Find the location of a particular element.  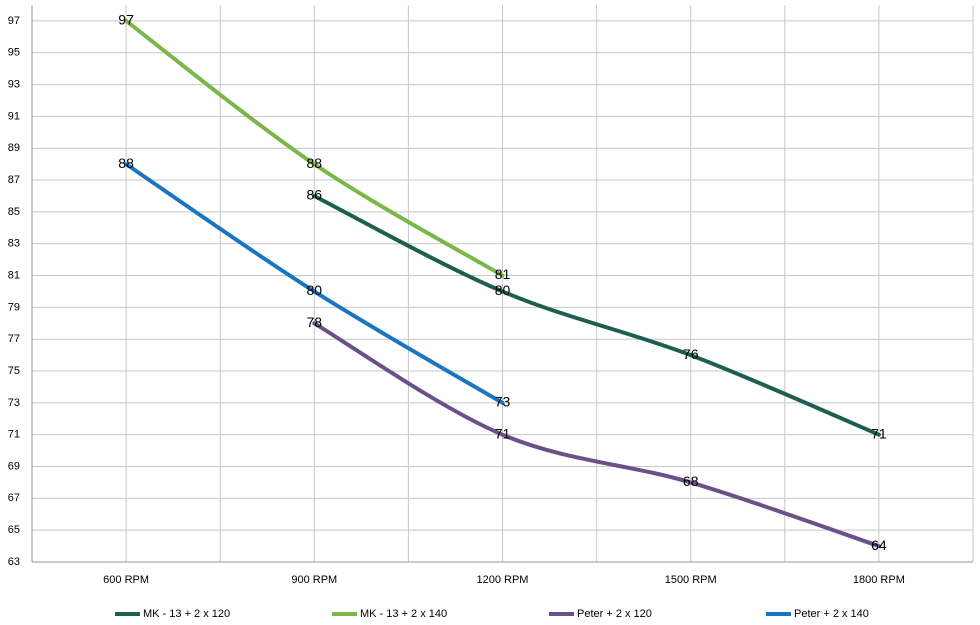

x-tick-label: 1500 RPM is located at coordinates (691, 580).